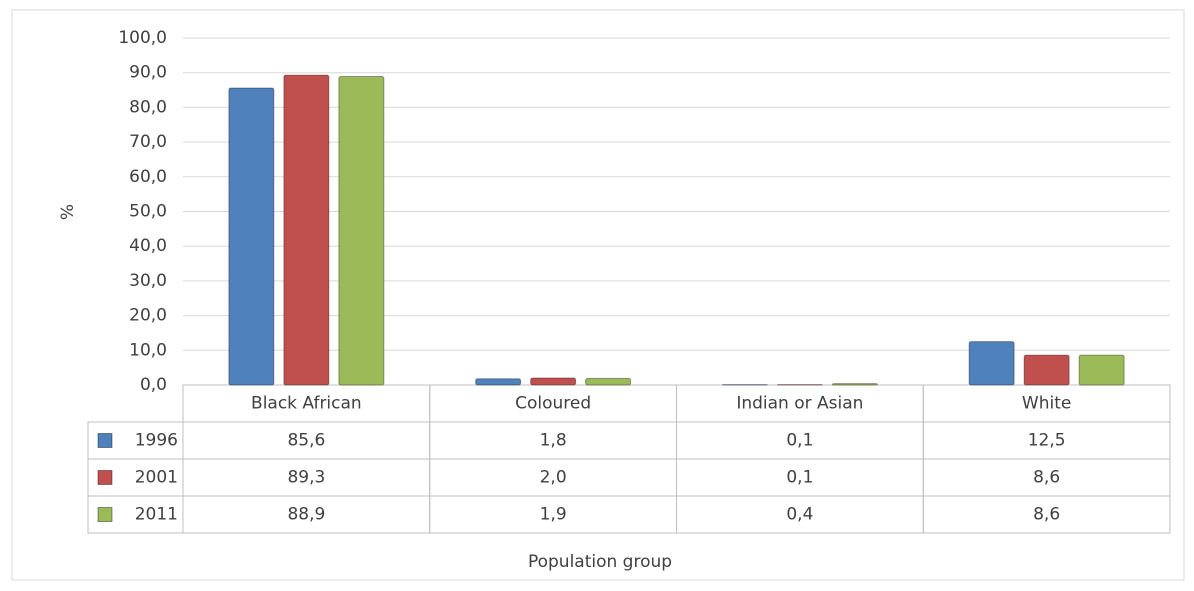 The width and height of the screenshot is (1194, 591). I want to click on table-value: 1,9, so click(553, 515).